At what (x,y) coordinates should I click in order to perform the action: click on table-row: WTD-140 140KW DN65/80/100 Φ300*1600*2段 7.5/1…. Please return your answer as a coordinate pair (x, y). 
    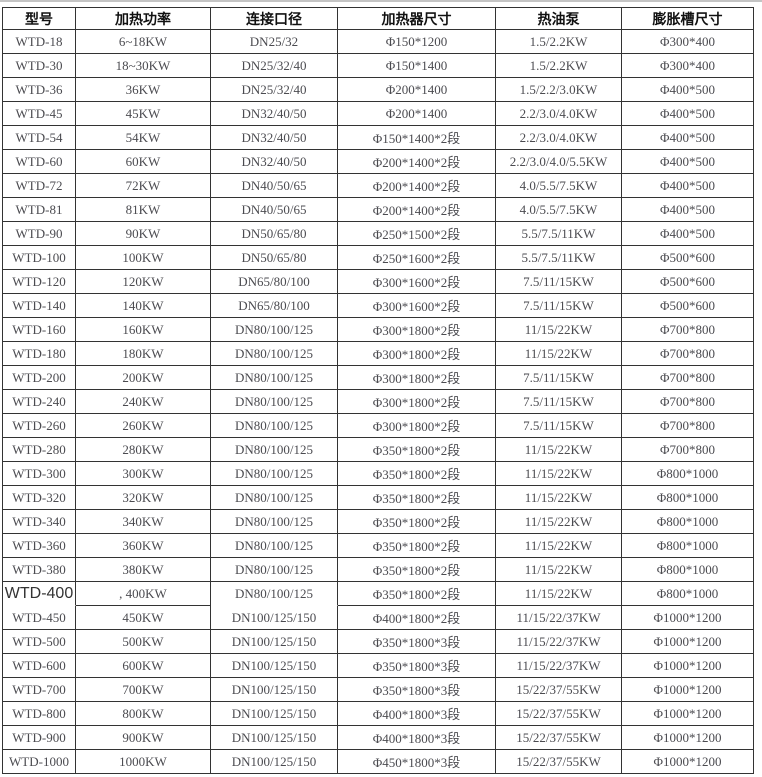
    Looking at the image, I should click on (378, 306).